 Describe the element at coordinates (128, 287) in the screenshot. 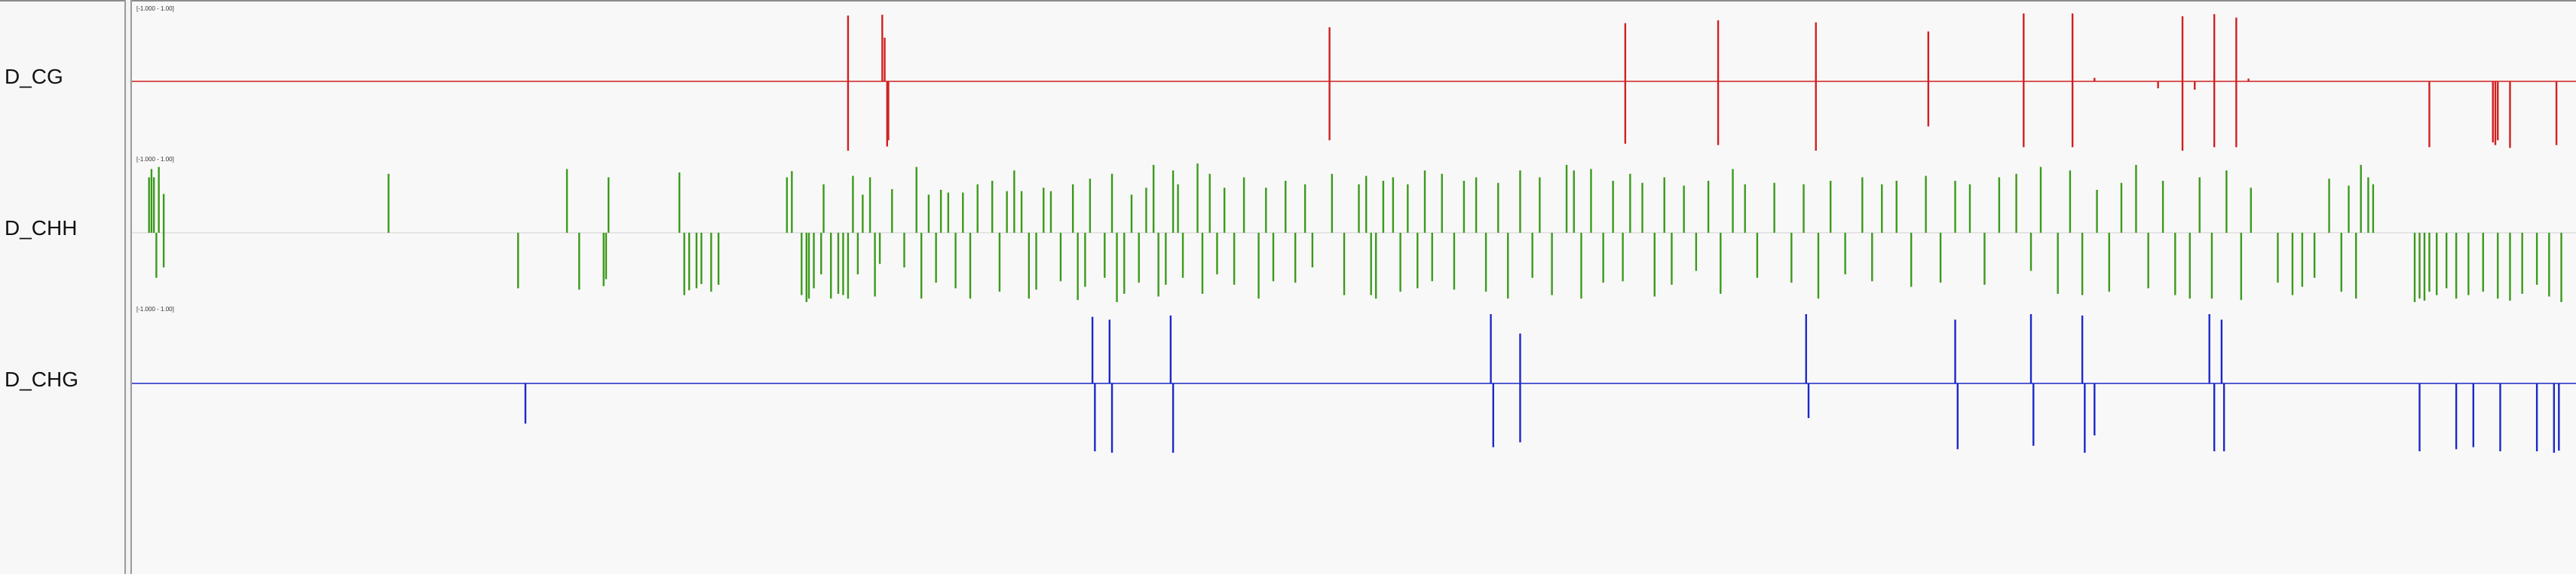

I see `panel-gap` at that location.